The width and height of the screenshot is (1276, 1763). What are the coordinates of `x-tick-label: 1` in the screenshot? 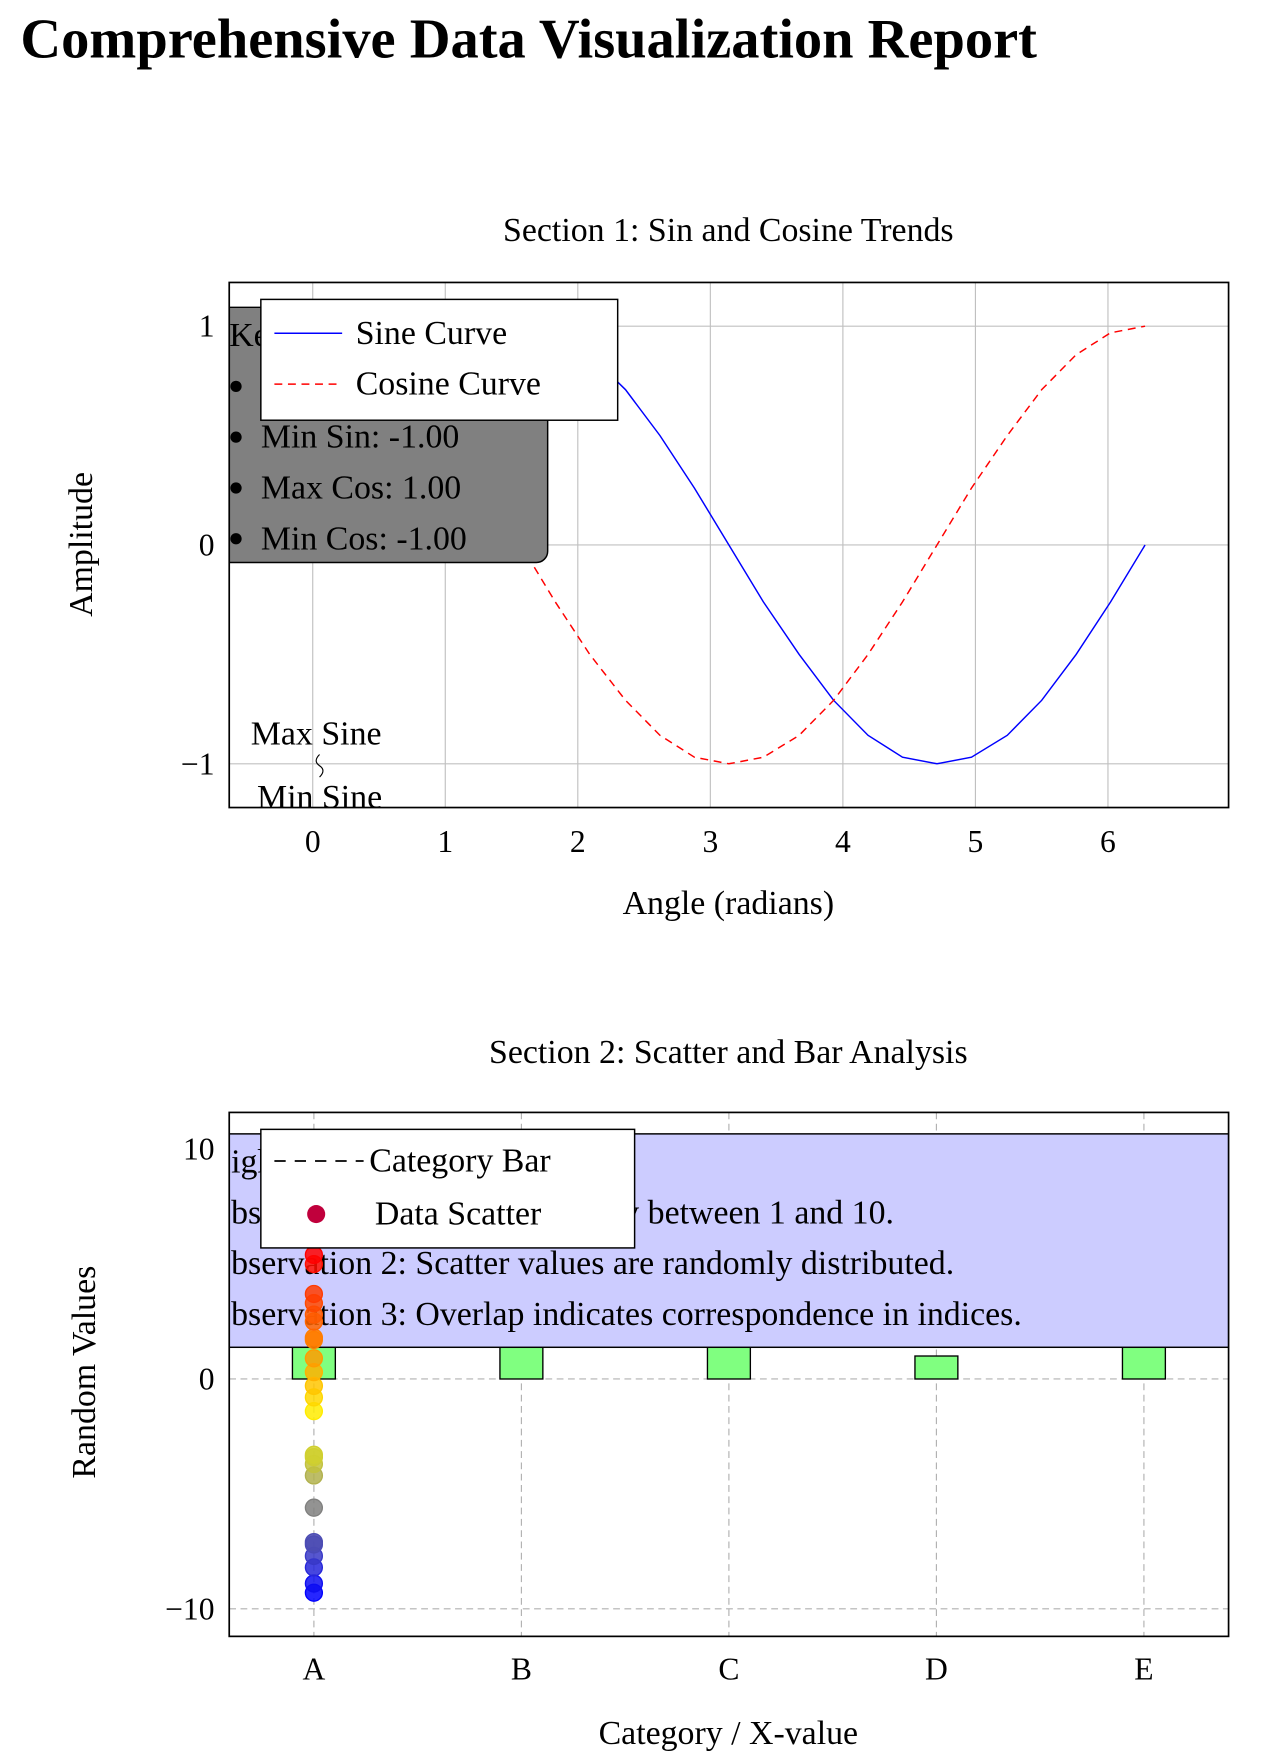 It's located at (445, 841).